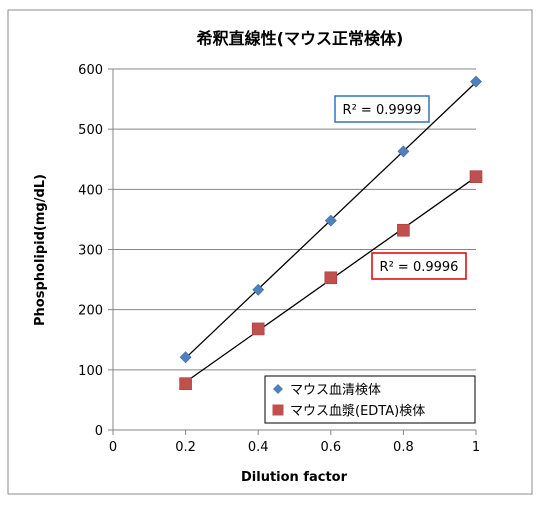  What do you see at coordinates (113, 447) in the screenshot?
I see `x-tick-label: 0` at bounding box center [113, 447].